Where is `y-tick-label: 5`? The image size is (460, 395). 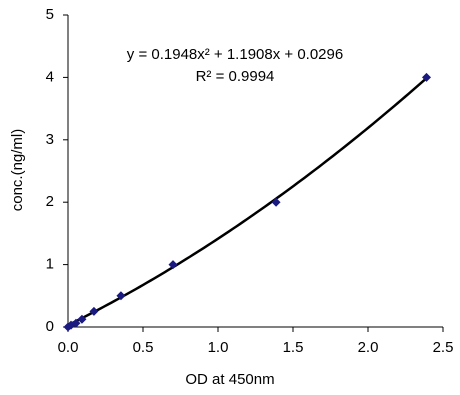
y-tick-label: 5 is located at coordinates (50, 14).